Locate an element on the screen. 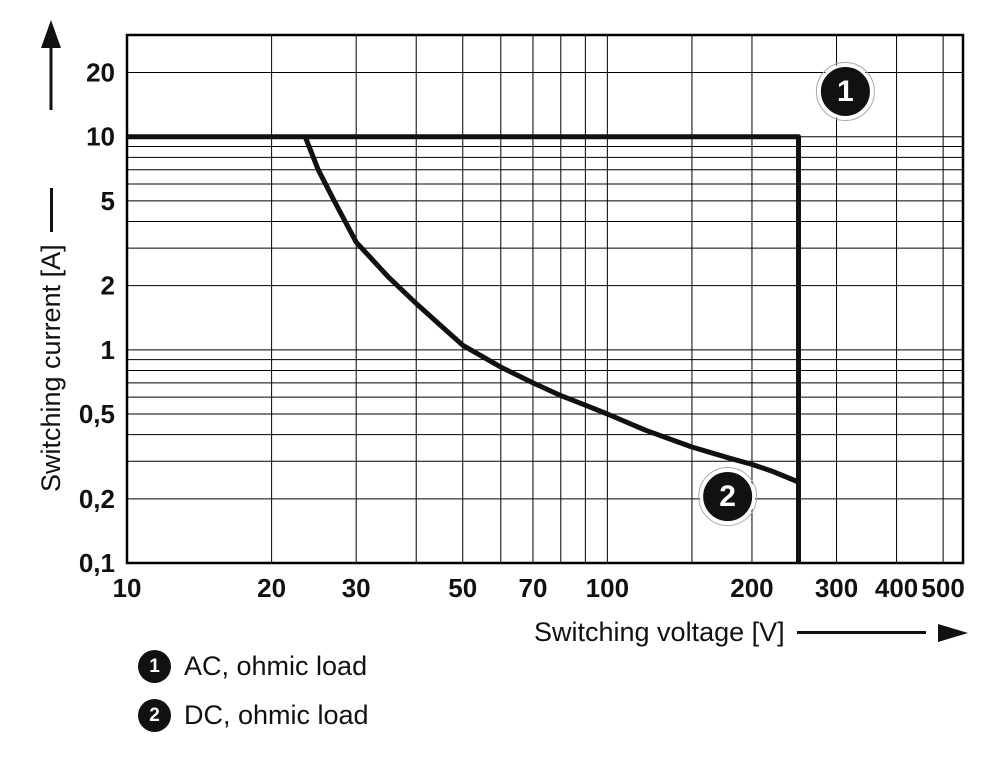 This screenshot has width=1000, height=781. x-axis-arrow-line is located at coordinates (861, 632).